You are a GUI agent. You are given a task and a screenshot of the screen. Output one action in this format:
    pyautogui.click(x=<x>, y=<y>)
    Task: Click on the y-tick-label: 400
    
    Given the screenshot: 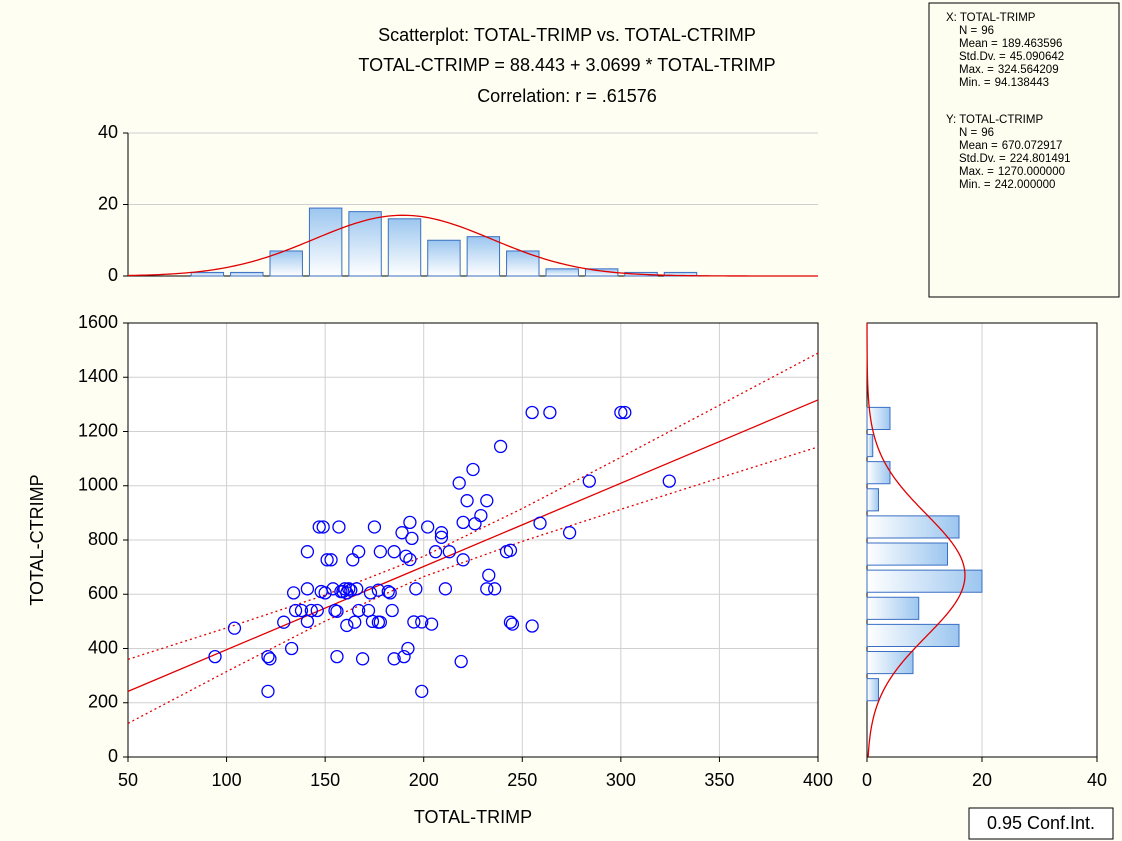 What is the action you would take?
    pyautogui.click(x=103, y=647)
    